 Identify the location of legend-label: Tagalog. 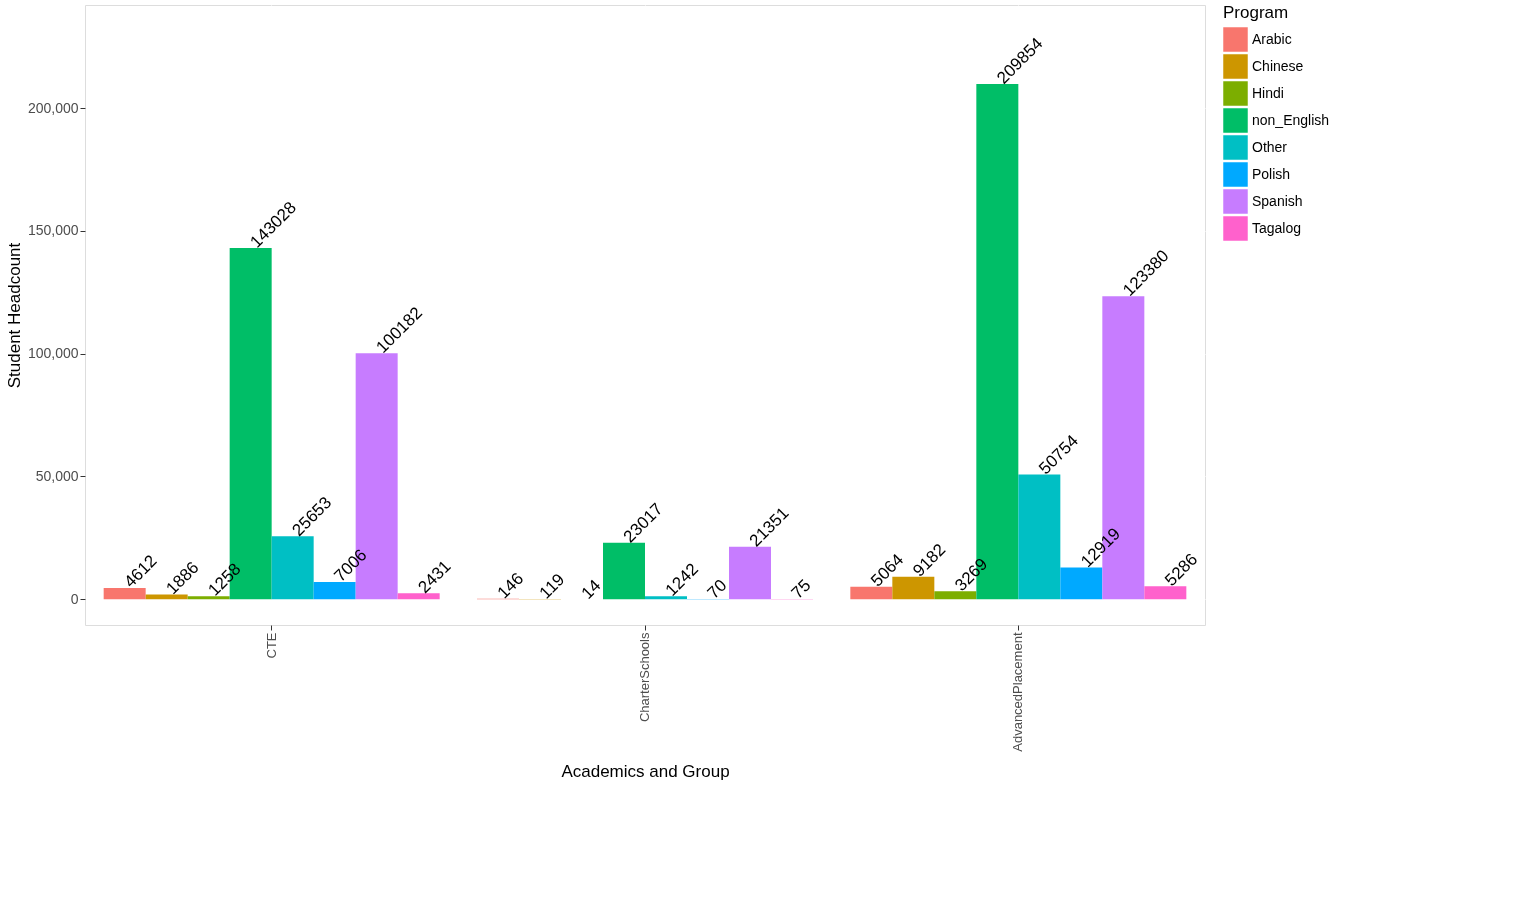
(1277, 227).